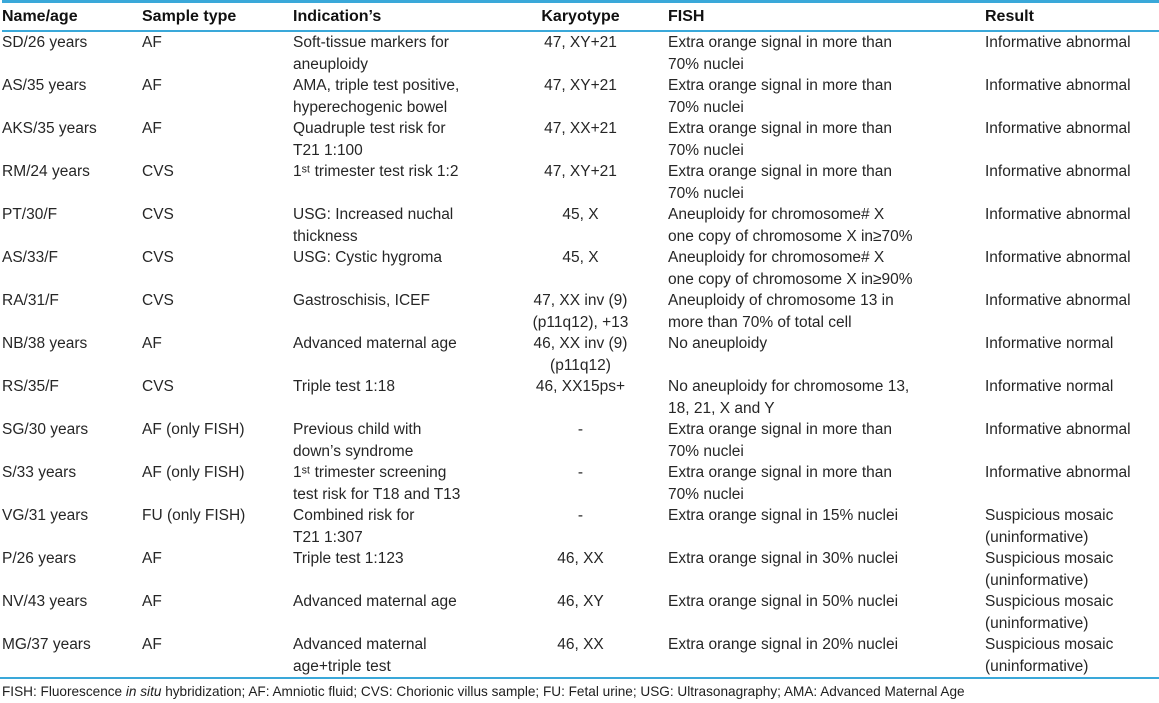  Describe the element at coordinates (49, 128) in the screenshot. I see `cell-name: AKS/35 years` at that location.